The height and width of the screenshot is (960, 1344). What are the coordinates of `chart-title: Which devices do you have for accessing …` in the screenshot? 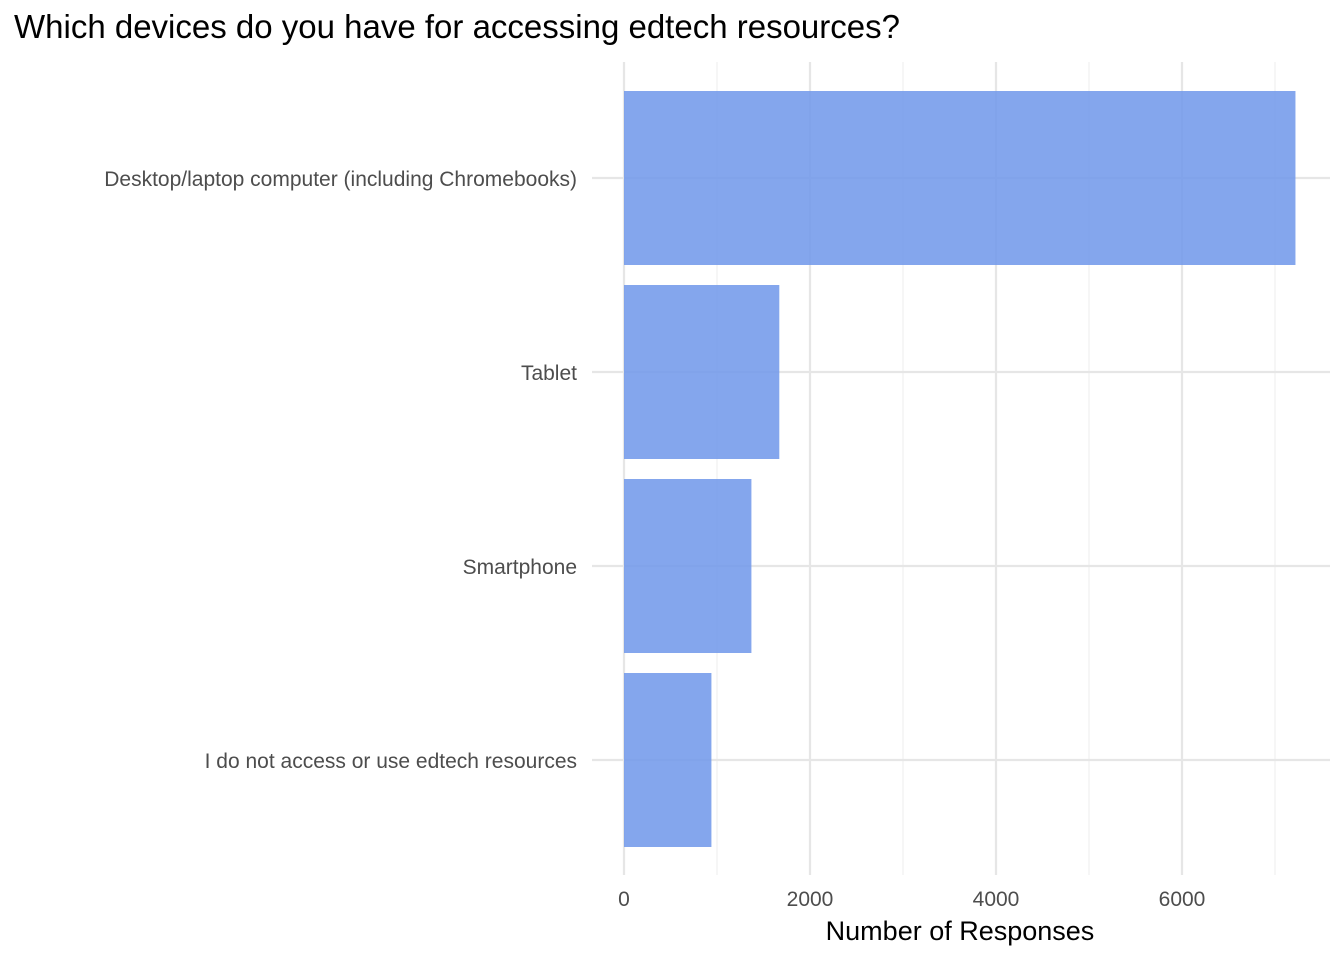 It's located at (457, 26).